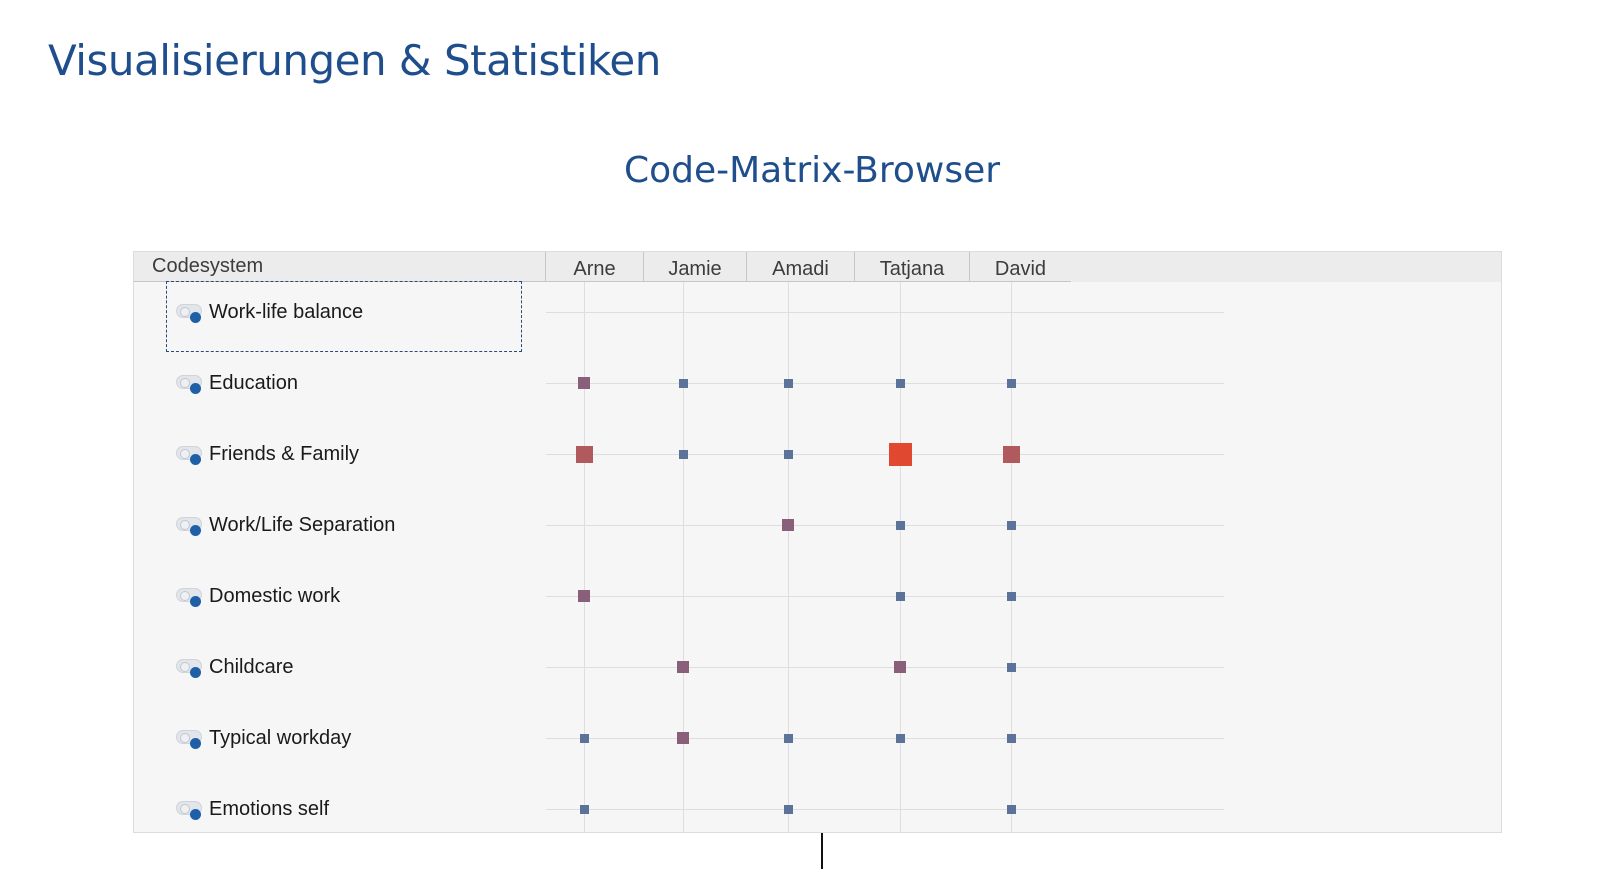  I want to click on code-label: Childcare, so click(251, 667).